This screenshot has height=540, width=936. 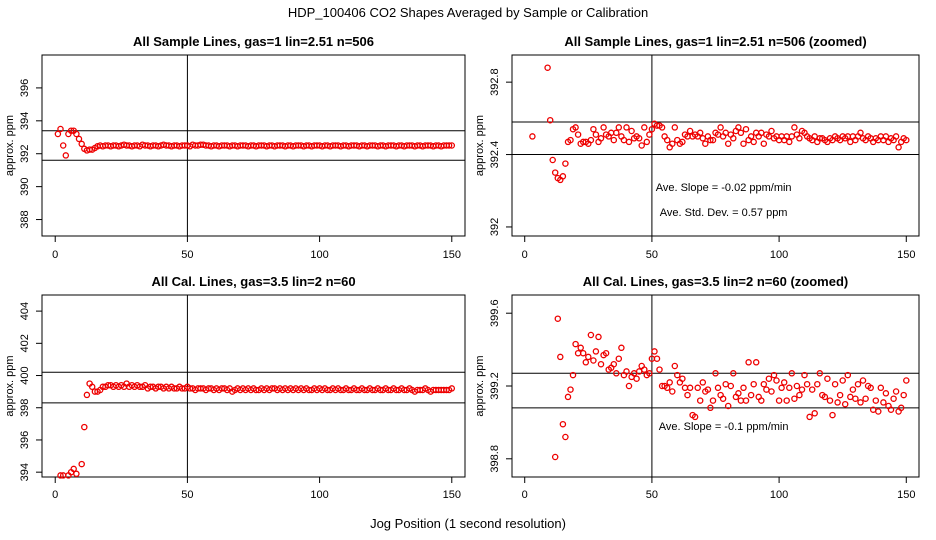 What do you see at coordinates (495, 386) in the screenshot?
I see `y-tick-label: 399.2` at bounding box center [495, 386].